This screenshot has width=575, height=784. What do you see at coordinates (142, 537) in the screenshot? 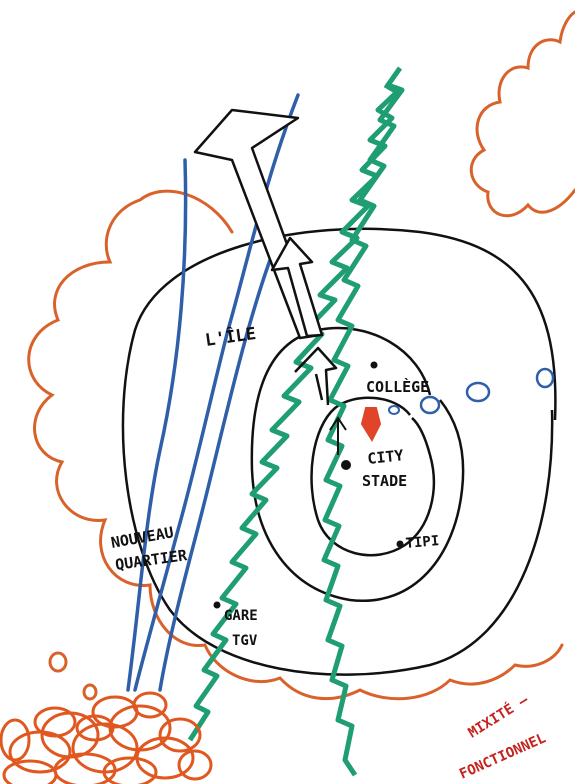
I see `label-nouveau: NOUVEAU` at bounding box center [142, 537].